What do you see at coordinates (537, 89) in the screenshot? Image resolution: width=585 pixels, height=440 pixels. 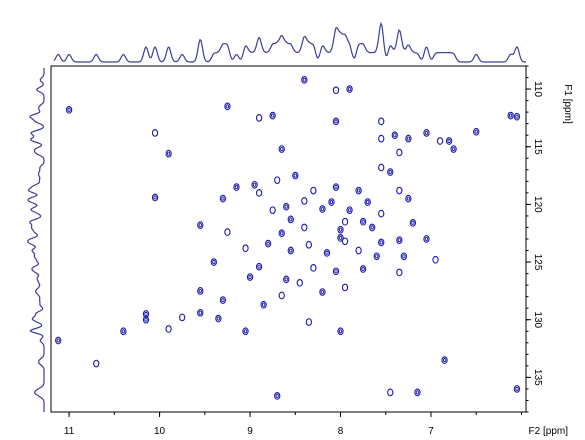 I see `y-tick-label: 110` at bounding box center [537, 89].